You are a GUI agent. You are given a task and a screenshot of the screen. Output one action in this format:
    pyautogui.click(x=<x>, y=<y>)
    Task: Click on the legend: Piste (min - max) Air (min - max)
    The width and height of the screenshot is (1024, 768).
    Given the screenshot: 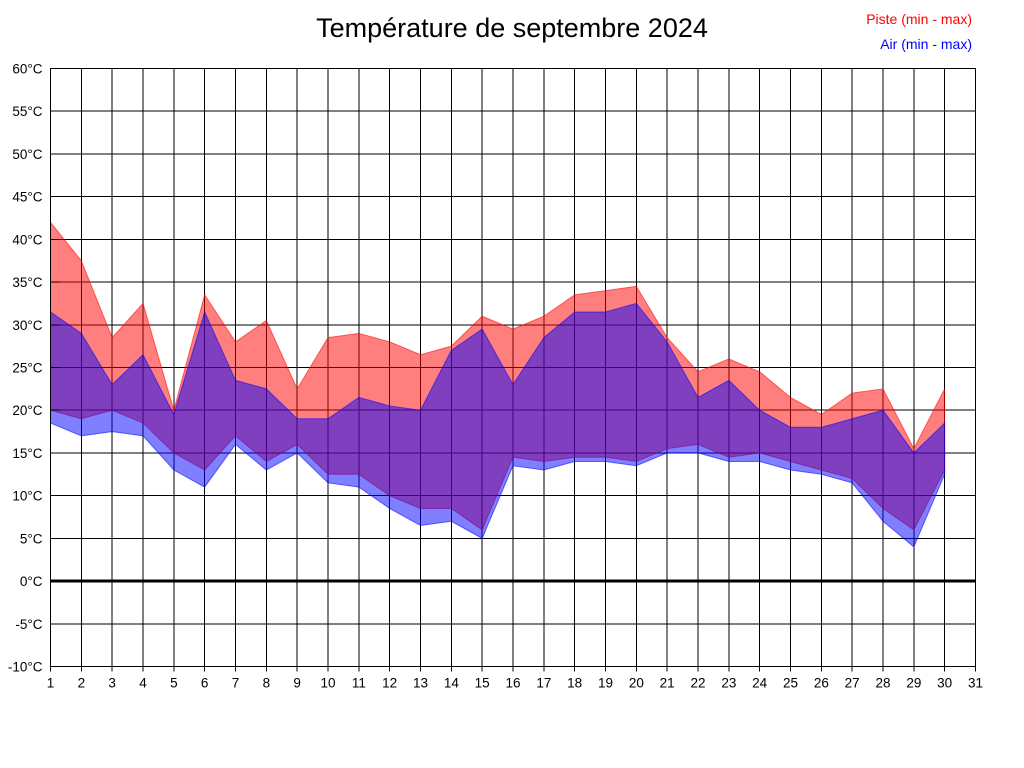 What is the action you would take?
    pyautogui.click(x=919, y=32)
    